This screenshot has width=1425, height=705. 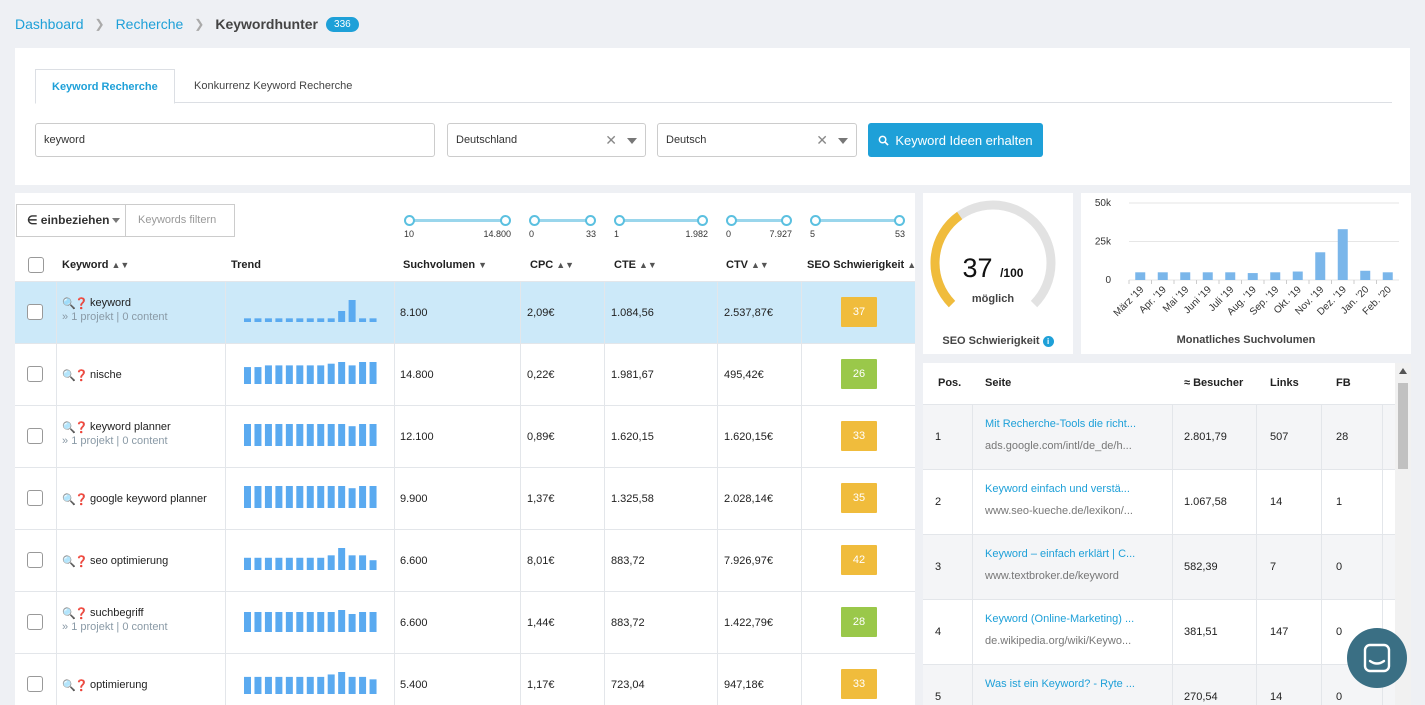 What do you see at coordinates (105, 86) in the screenshot?
I see `tab-keyword-recherche: Keyword Recherche` at bounding box center [105, 86].